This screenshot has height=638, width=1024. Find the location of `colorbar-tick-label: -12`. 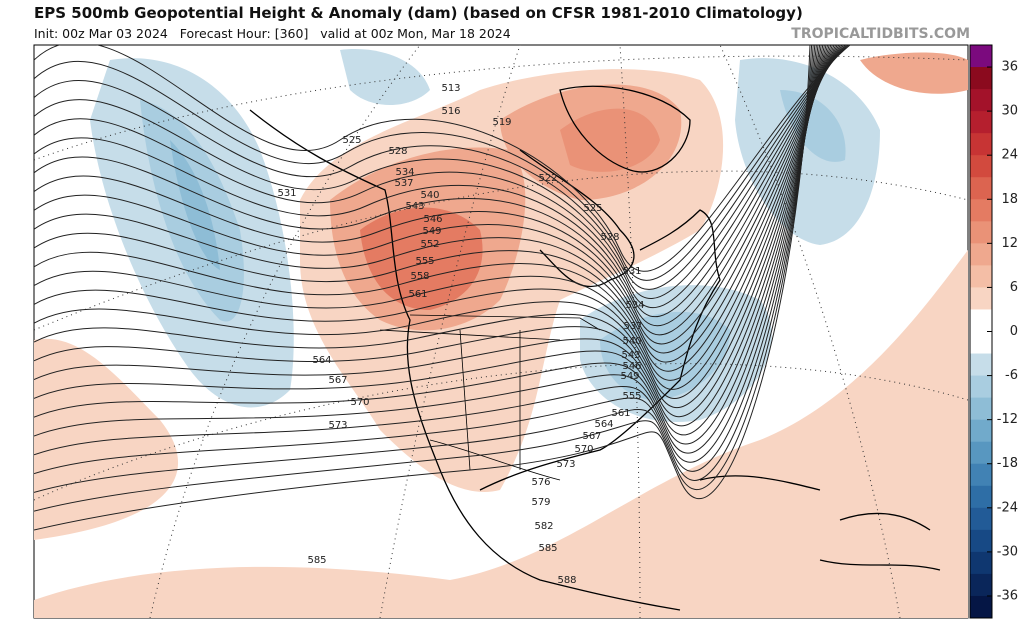

colorbar-tick-label: -12 is located at coordinates (1007, 419).